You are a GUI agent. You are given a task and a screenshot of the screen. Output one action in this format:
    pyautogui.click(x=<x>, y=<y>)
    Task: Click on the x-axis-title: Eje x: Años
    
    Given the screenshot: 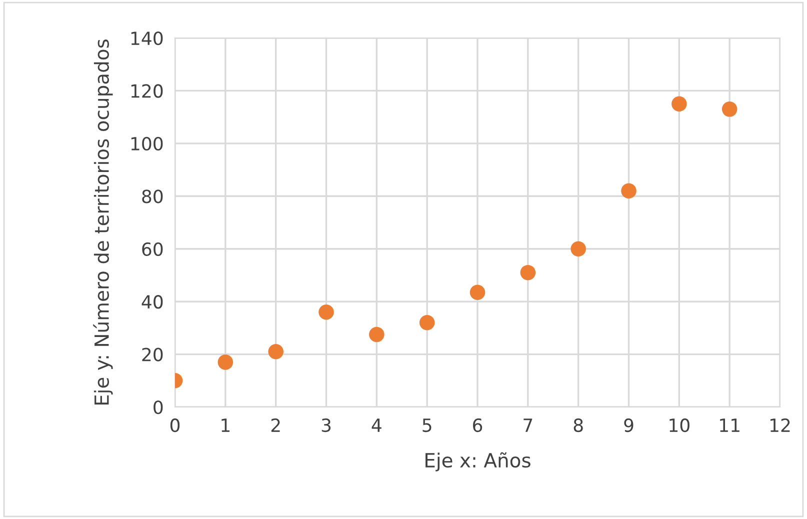 What is the action you would take?
    pyautogui.click(x=478, y=462)
    